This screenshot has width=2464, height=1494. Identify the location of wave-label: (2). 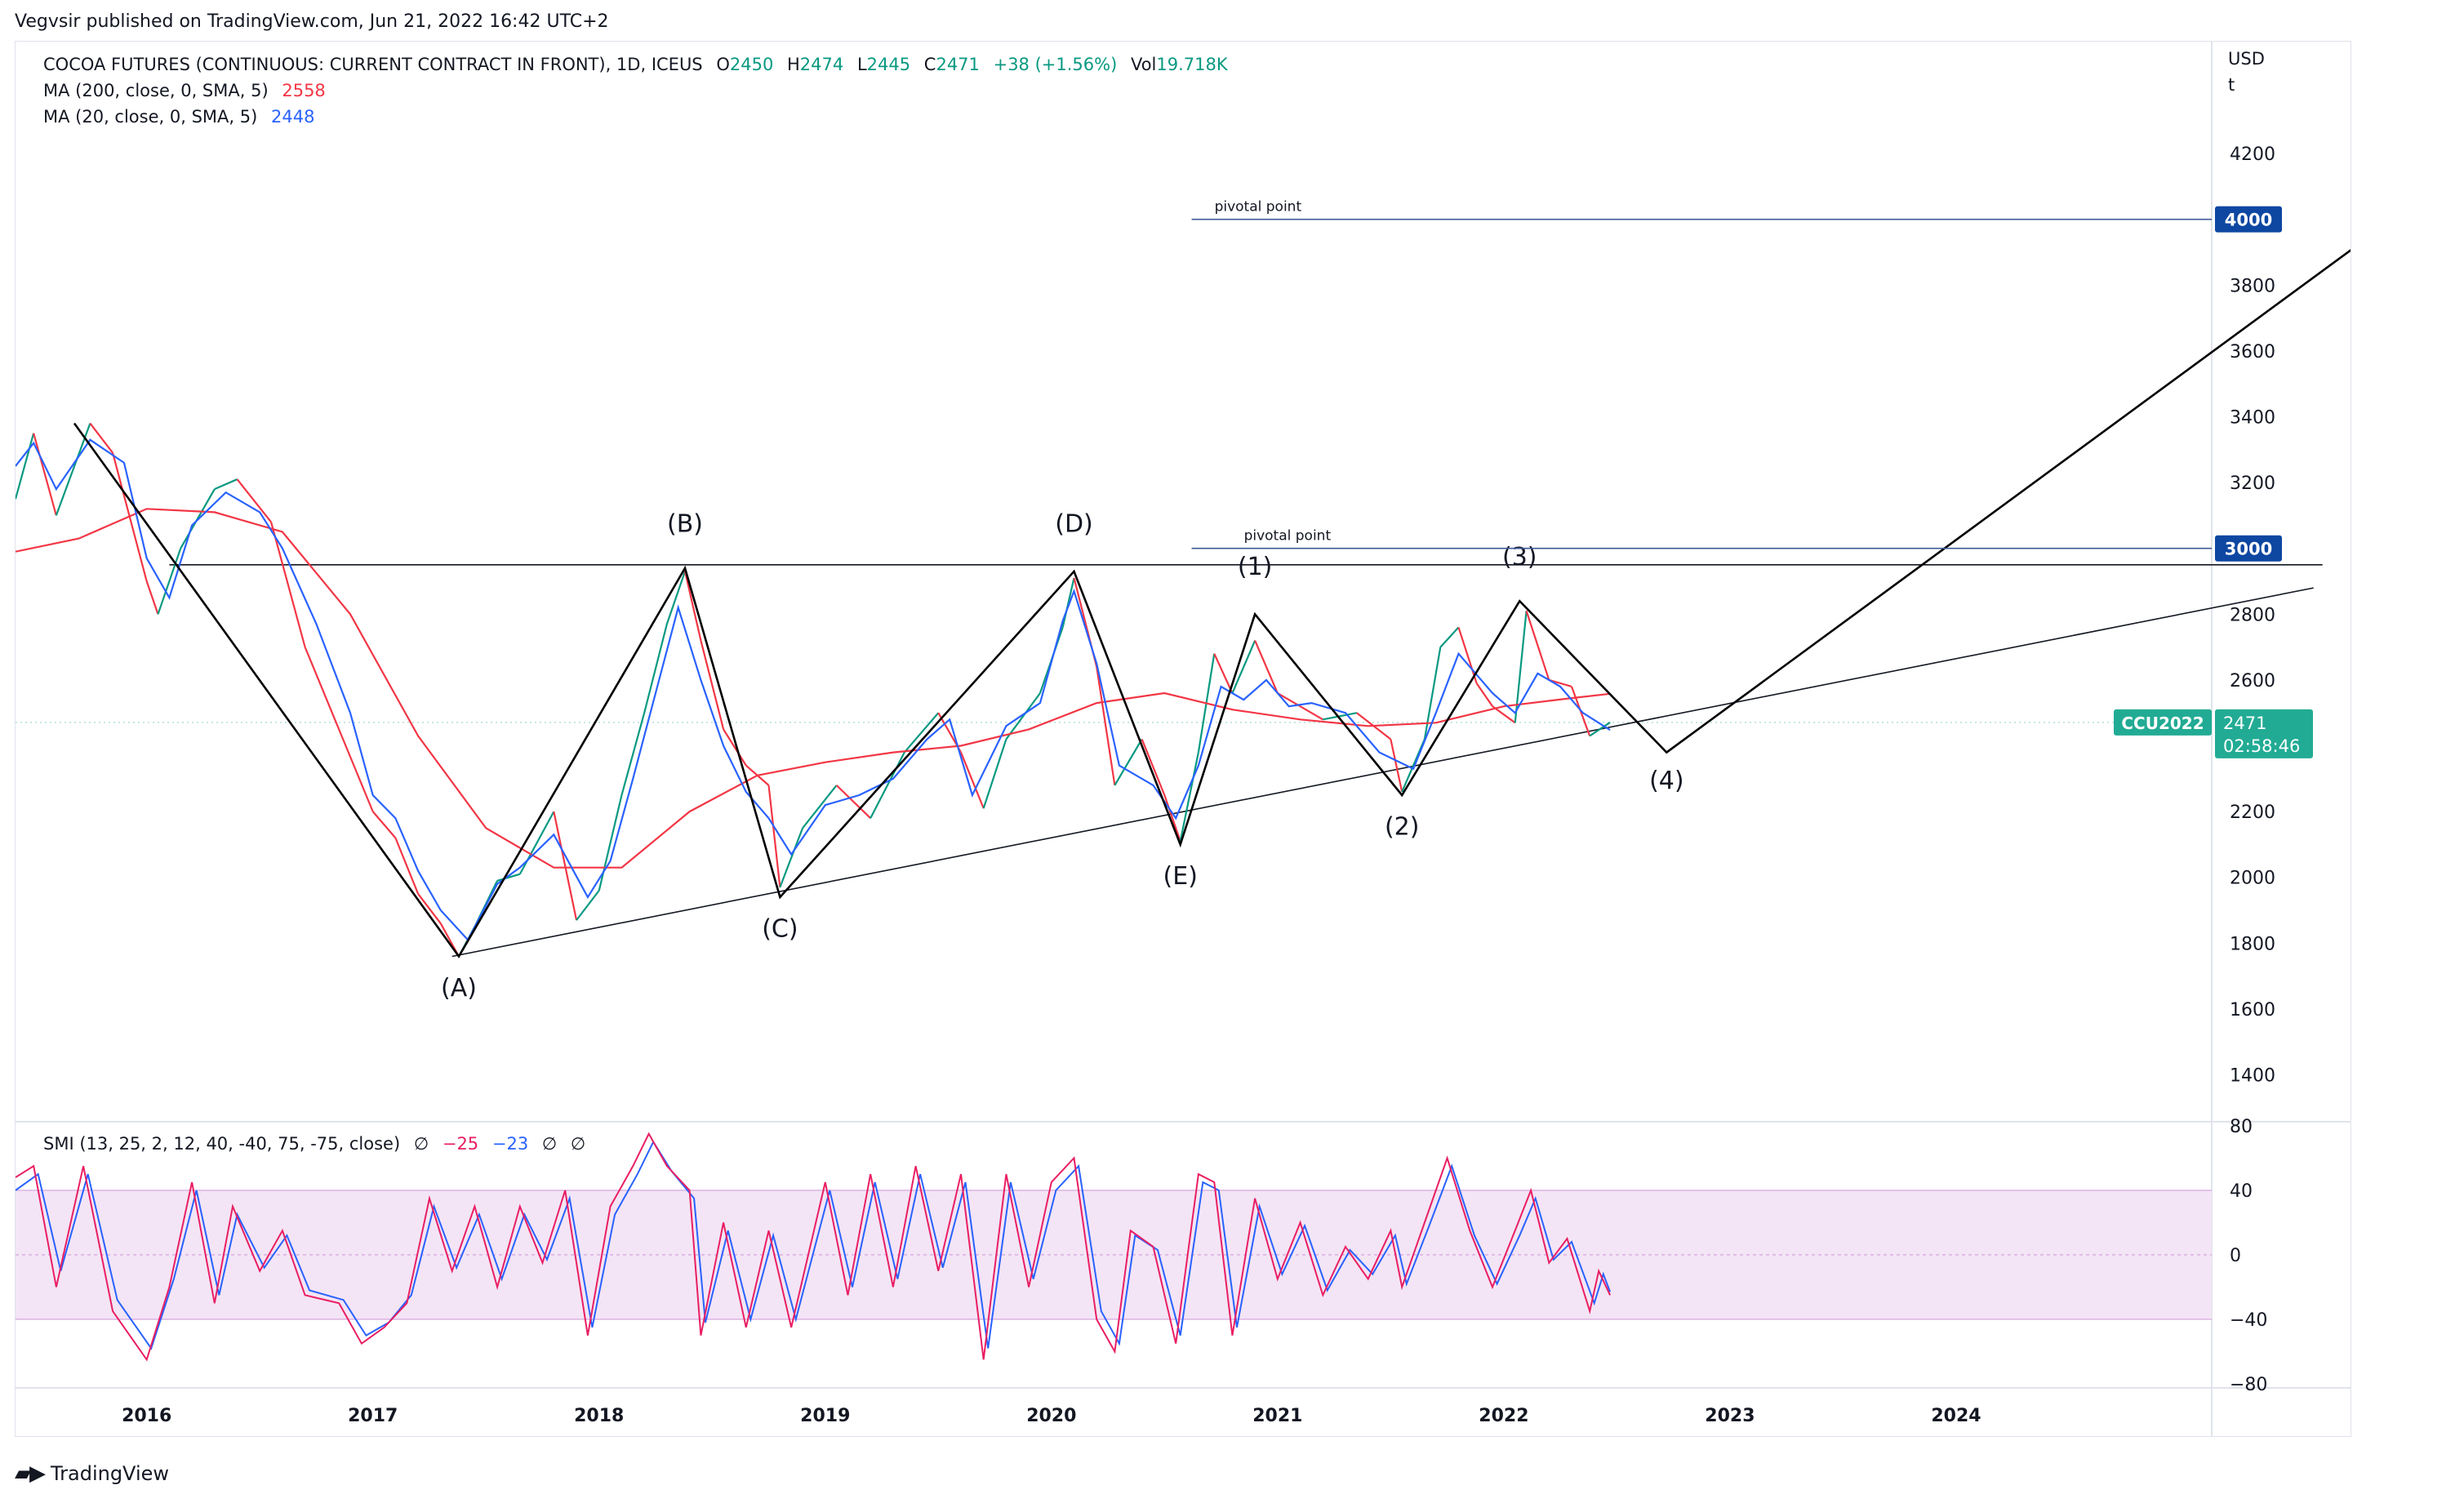
(1402, 826).